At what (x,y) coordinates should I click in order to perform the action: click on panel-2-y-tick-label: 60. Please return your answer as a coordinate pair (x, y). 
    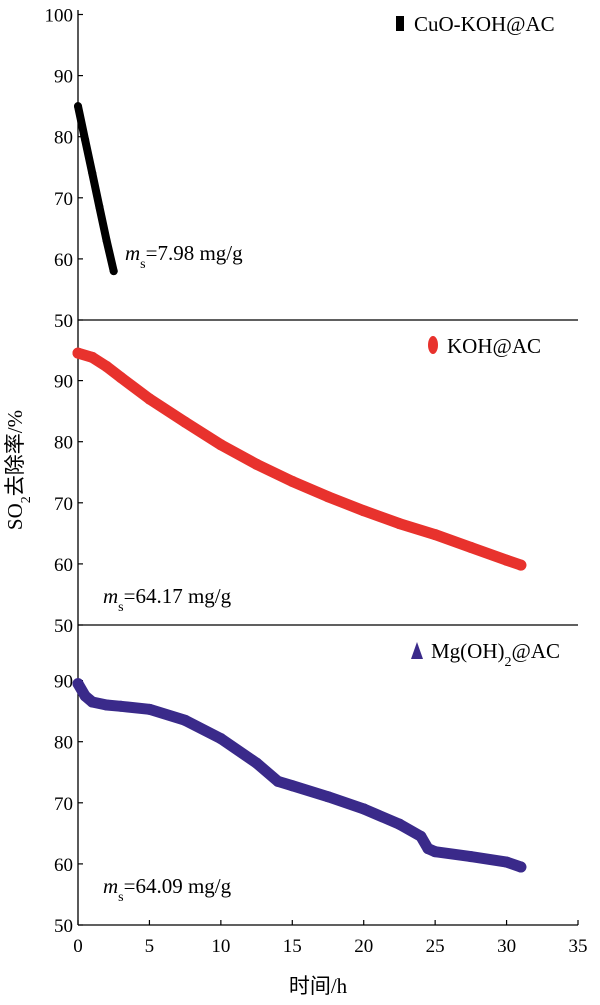
    Looking at the image, I should click on (63, 565).